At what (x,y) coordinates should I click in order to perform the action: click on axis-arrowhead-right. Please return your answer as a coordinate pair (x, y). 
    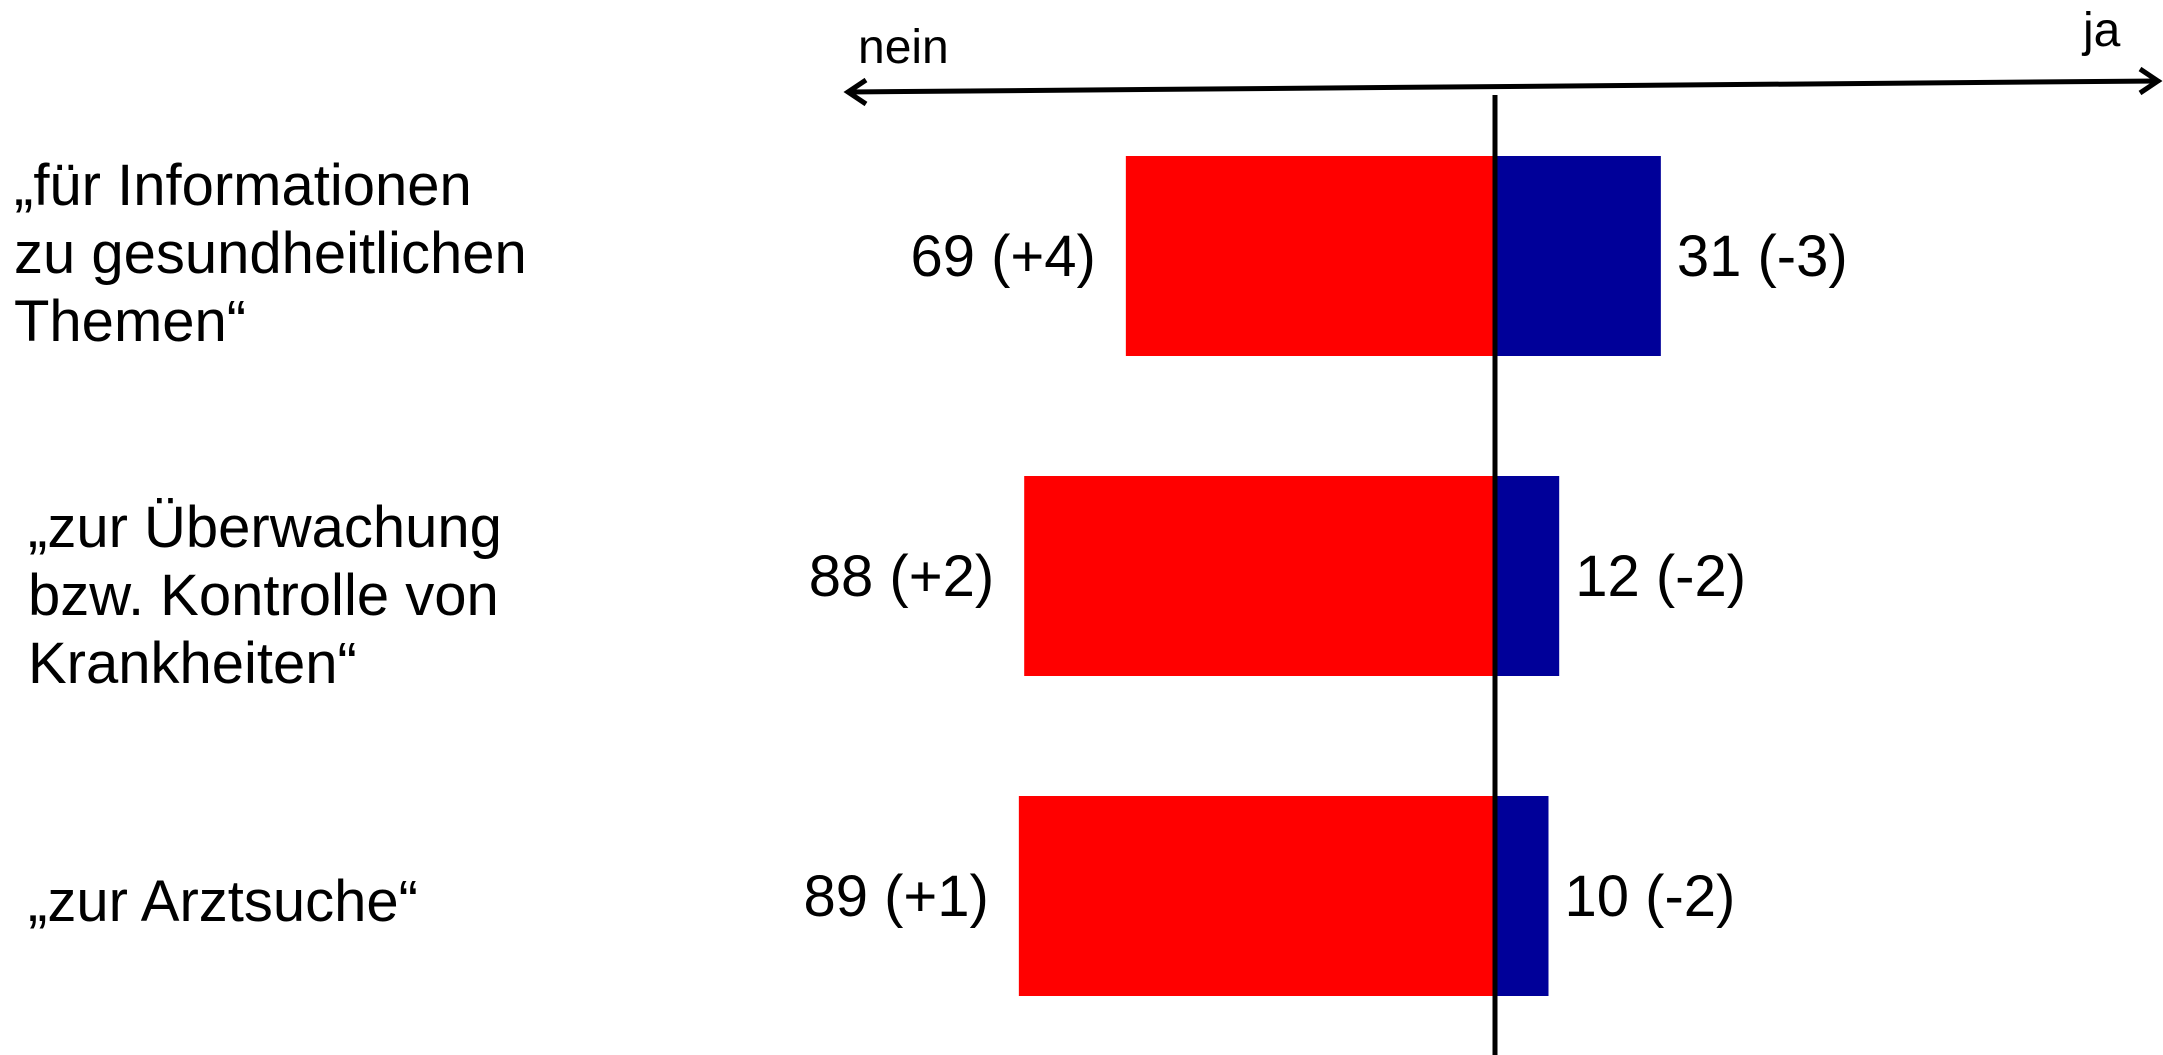
    Looking at the image, I should click on (2150, 81).